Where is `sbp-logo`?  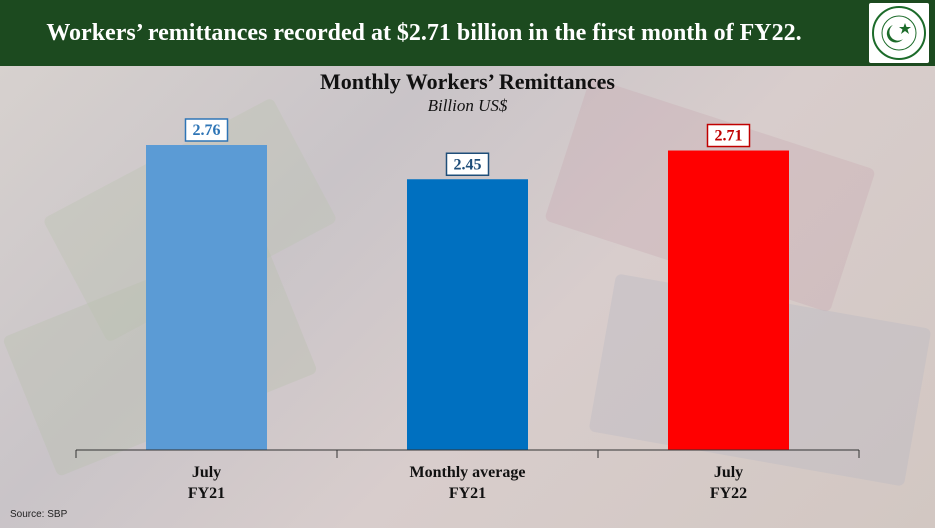 sbp-logo is located at coordinates (899, 33).